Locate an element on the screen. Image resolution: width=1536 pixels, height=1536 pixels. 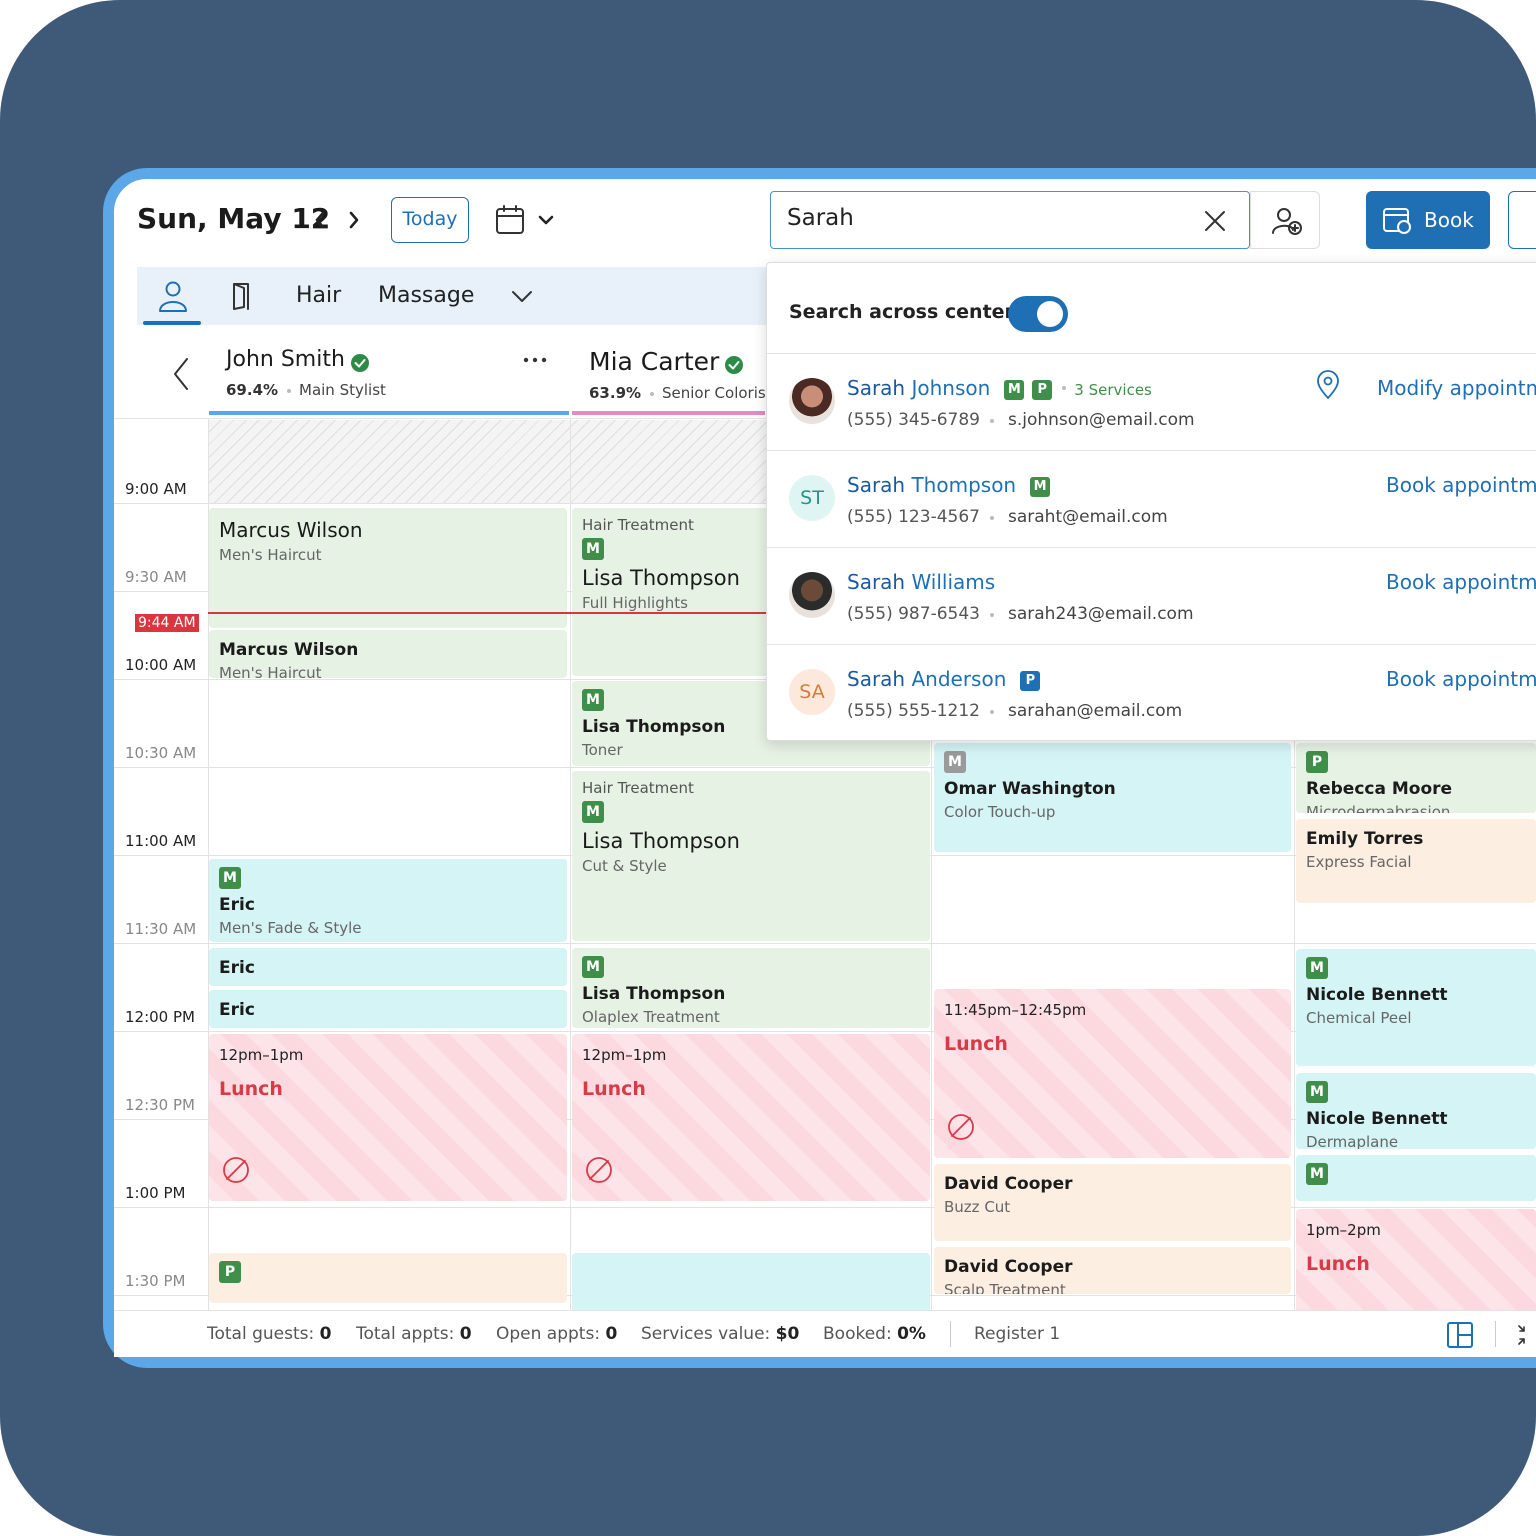
service-name: Scalp Treatment is located at coordinates (1005, 1287).